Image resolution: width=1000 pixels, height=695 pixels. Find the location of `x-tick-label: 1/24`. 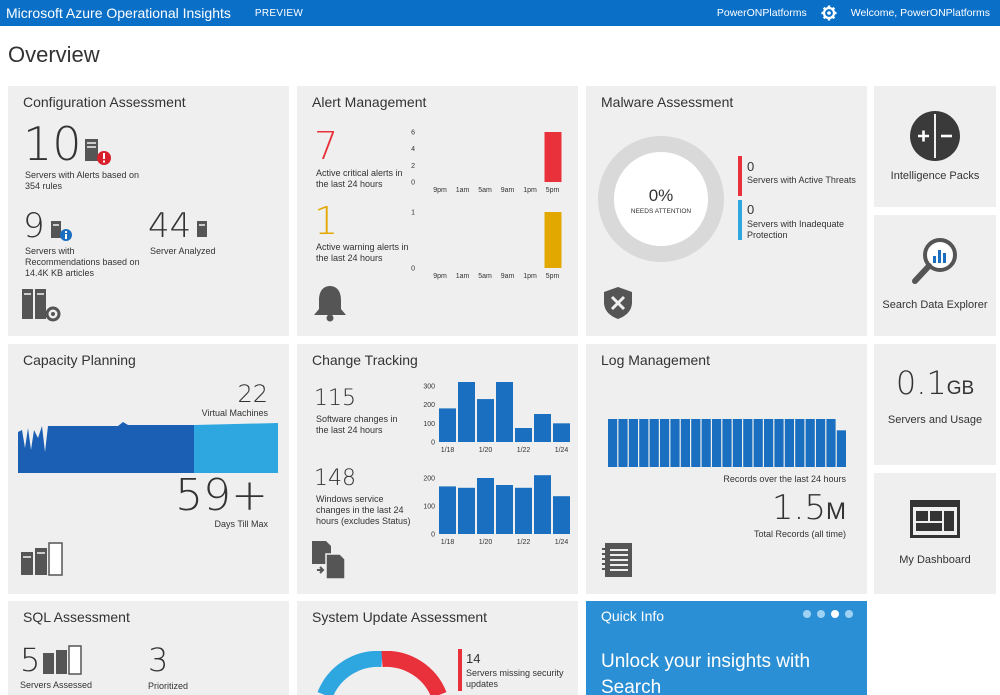

x-tick-label: 1/24 is located at coordinates (562, 542).